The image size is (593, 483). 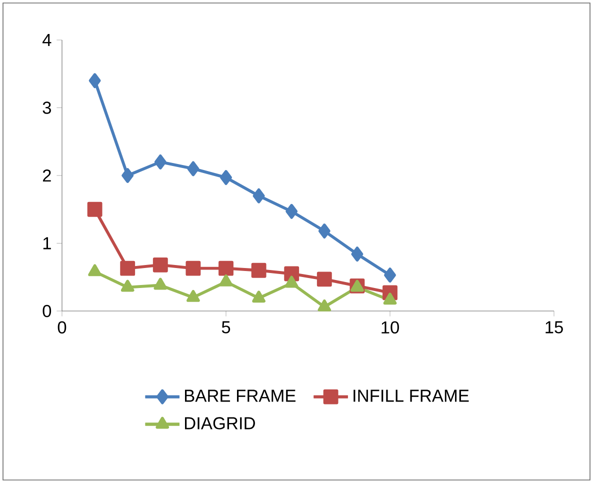 I want to click on x-tick-label: 0, so click(x=62, y=327).